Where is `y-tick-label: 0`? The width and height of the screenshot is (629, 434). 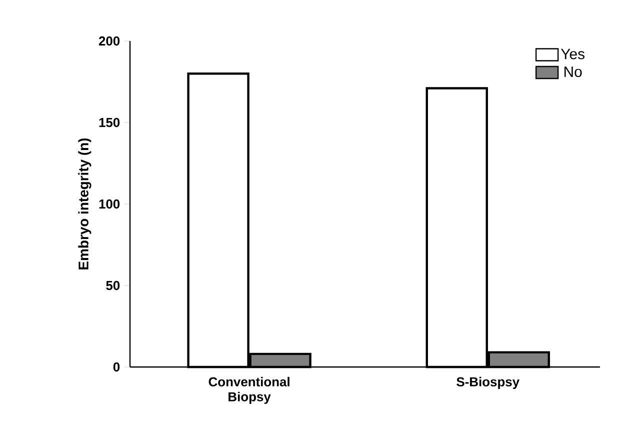 y-tick-label: 0 is located at coordinates (116, 367).